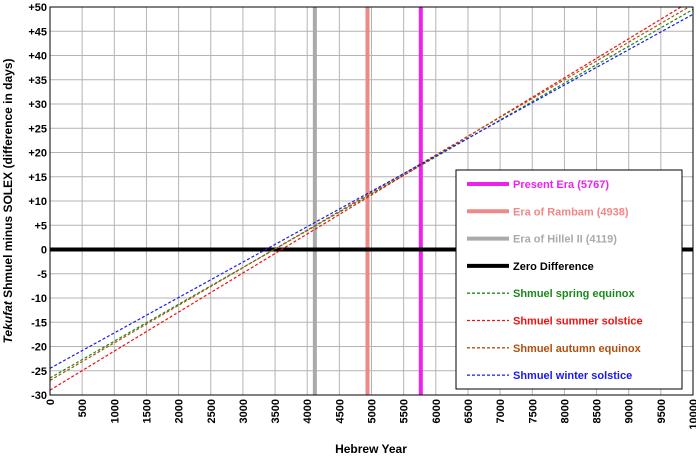  Describe the element at coordinates (42, 275) in the screenshot. I see `y-tick-label: -5` at that location.